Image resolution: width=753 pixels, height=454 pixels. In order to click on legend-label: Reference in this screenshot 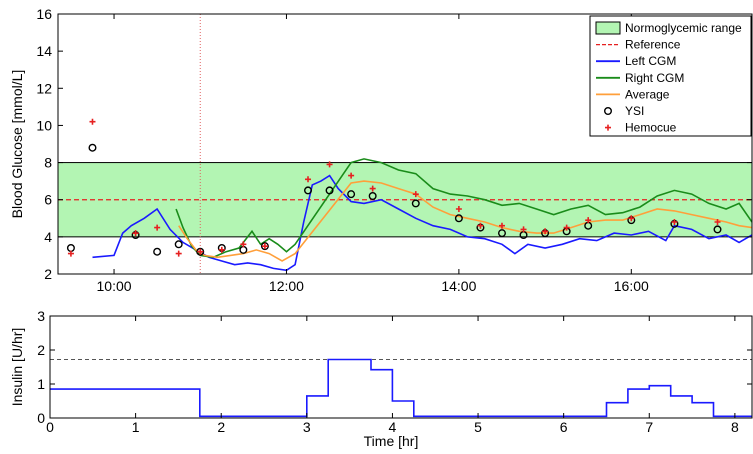, I will do `click(653, 45)`.